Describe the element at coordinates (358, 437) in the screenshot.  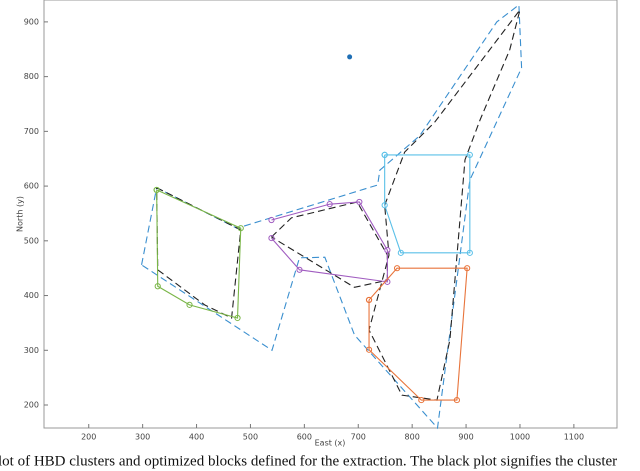
I see `x-tick-label: 700` at that location.